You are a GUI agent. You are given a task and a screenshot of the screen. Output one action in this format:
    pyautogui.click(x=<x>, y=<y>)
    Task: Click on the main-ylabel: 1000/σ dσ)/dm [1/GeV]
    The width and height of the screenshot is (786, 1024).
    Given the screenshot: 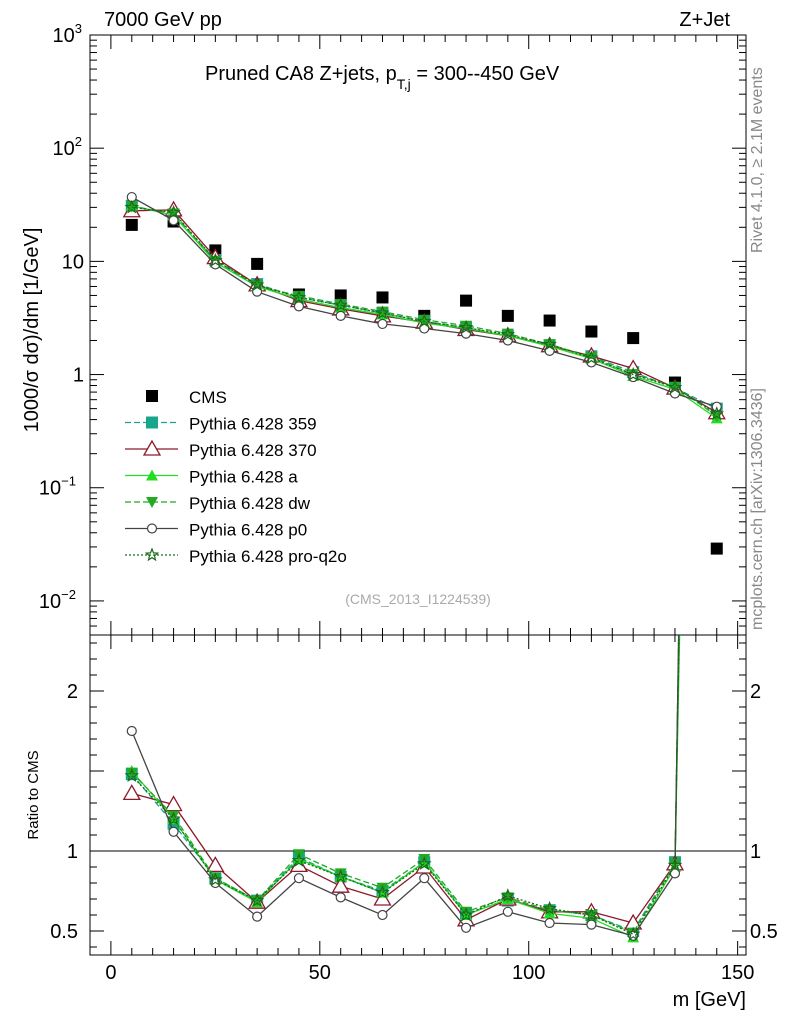 What is the action you would take?
    pyautogui.click(x=32, y=330)
    